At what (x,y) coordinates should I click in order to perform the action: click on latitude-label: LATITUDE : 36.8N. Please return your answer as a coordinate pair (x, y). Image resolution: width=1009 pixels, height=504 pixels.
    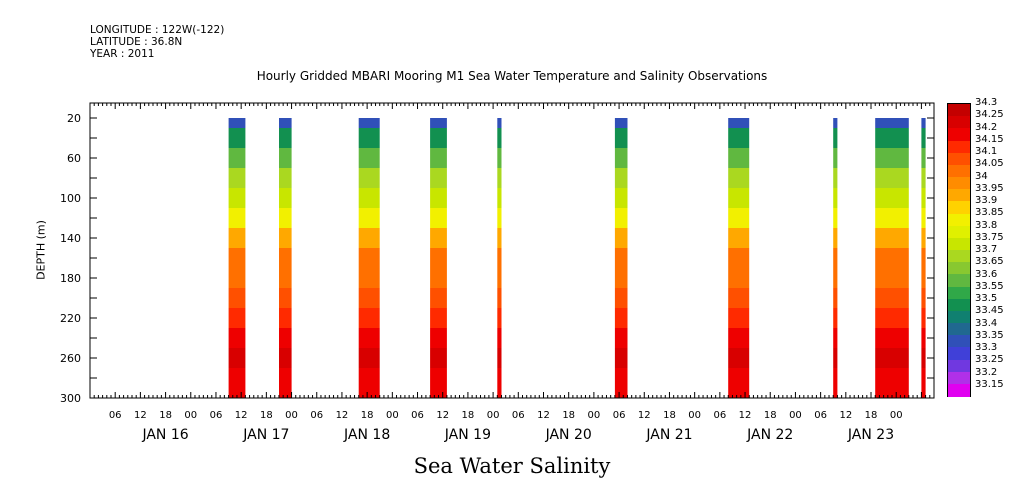
    Looking at the image, I should click on (136, 42).